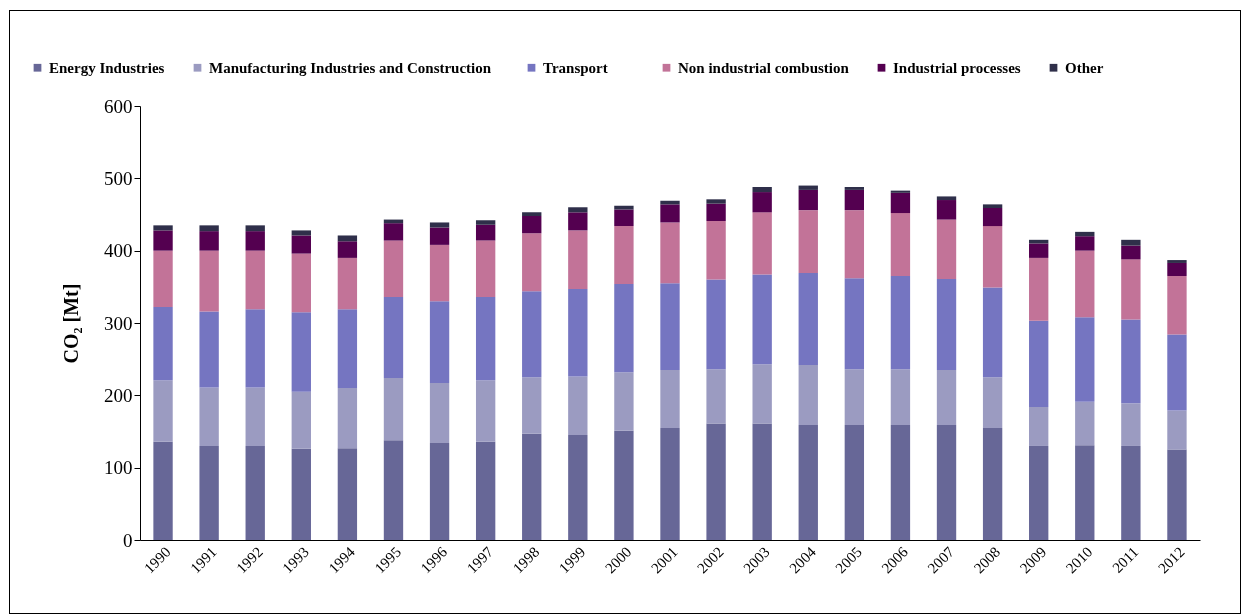 This screenshot has height=616, width=1245. Describe the element at coordinates (118, 106) in the screenshot. I see `y-tick-label: 600` at that location.